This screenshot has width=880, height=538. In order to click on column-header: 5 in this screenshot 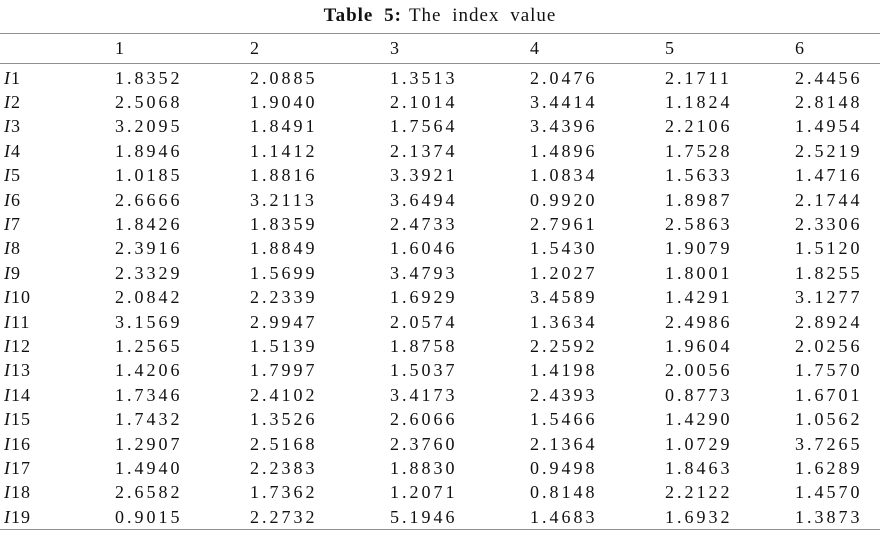, I will do `click(730, 48)`.